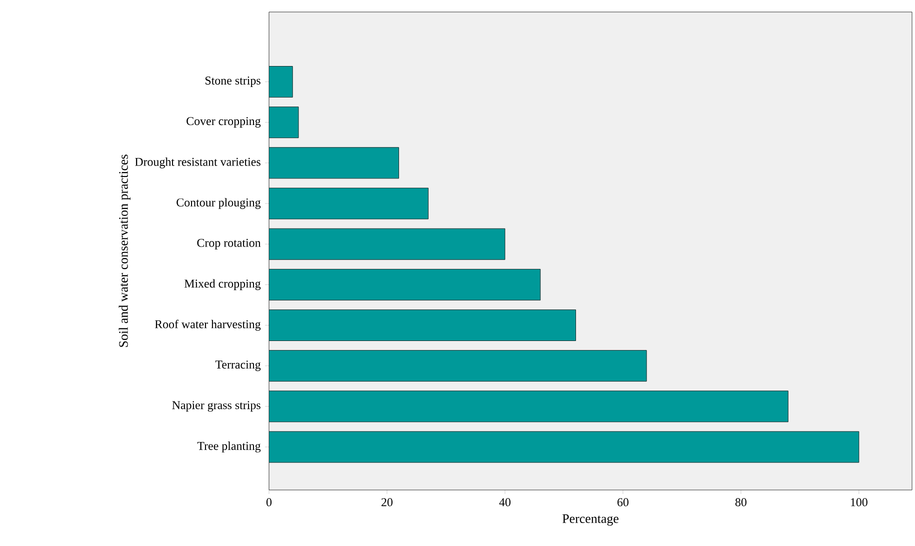 This screenshot has height=546, width=915. What do you see at coordinates (590, 520) in the screenshot?
I see `x-axis-title: Percentage` at bounding box center [590, 520].